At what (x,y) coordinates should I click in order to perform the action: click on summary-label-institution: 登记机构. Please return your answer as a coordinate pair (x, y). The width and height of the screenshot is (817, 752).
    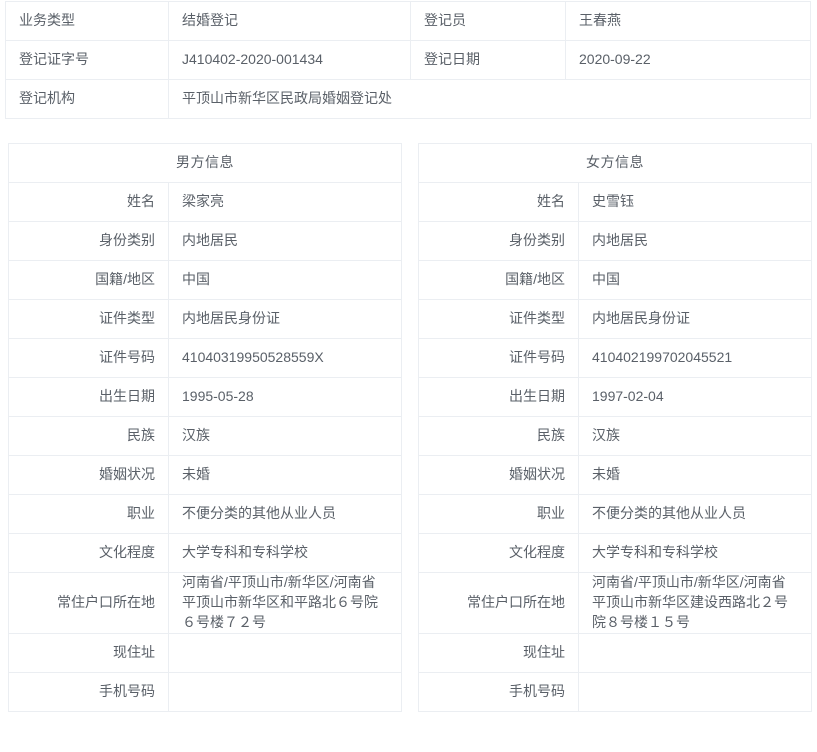
    Looking at the image, I should click on (87, 99).